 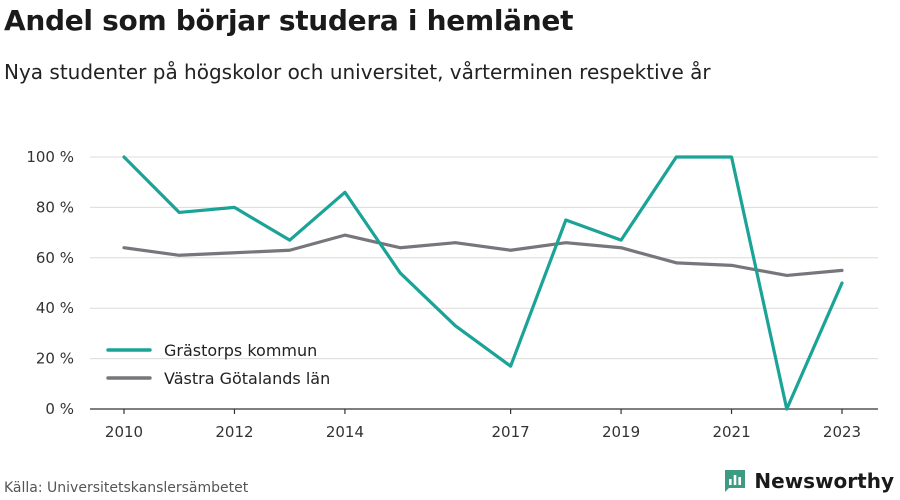 I want to click on x-tick-label: 2023, so click(x=842, y=432).